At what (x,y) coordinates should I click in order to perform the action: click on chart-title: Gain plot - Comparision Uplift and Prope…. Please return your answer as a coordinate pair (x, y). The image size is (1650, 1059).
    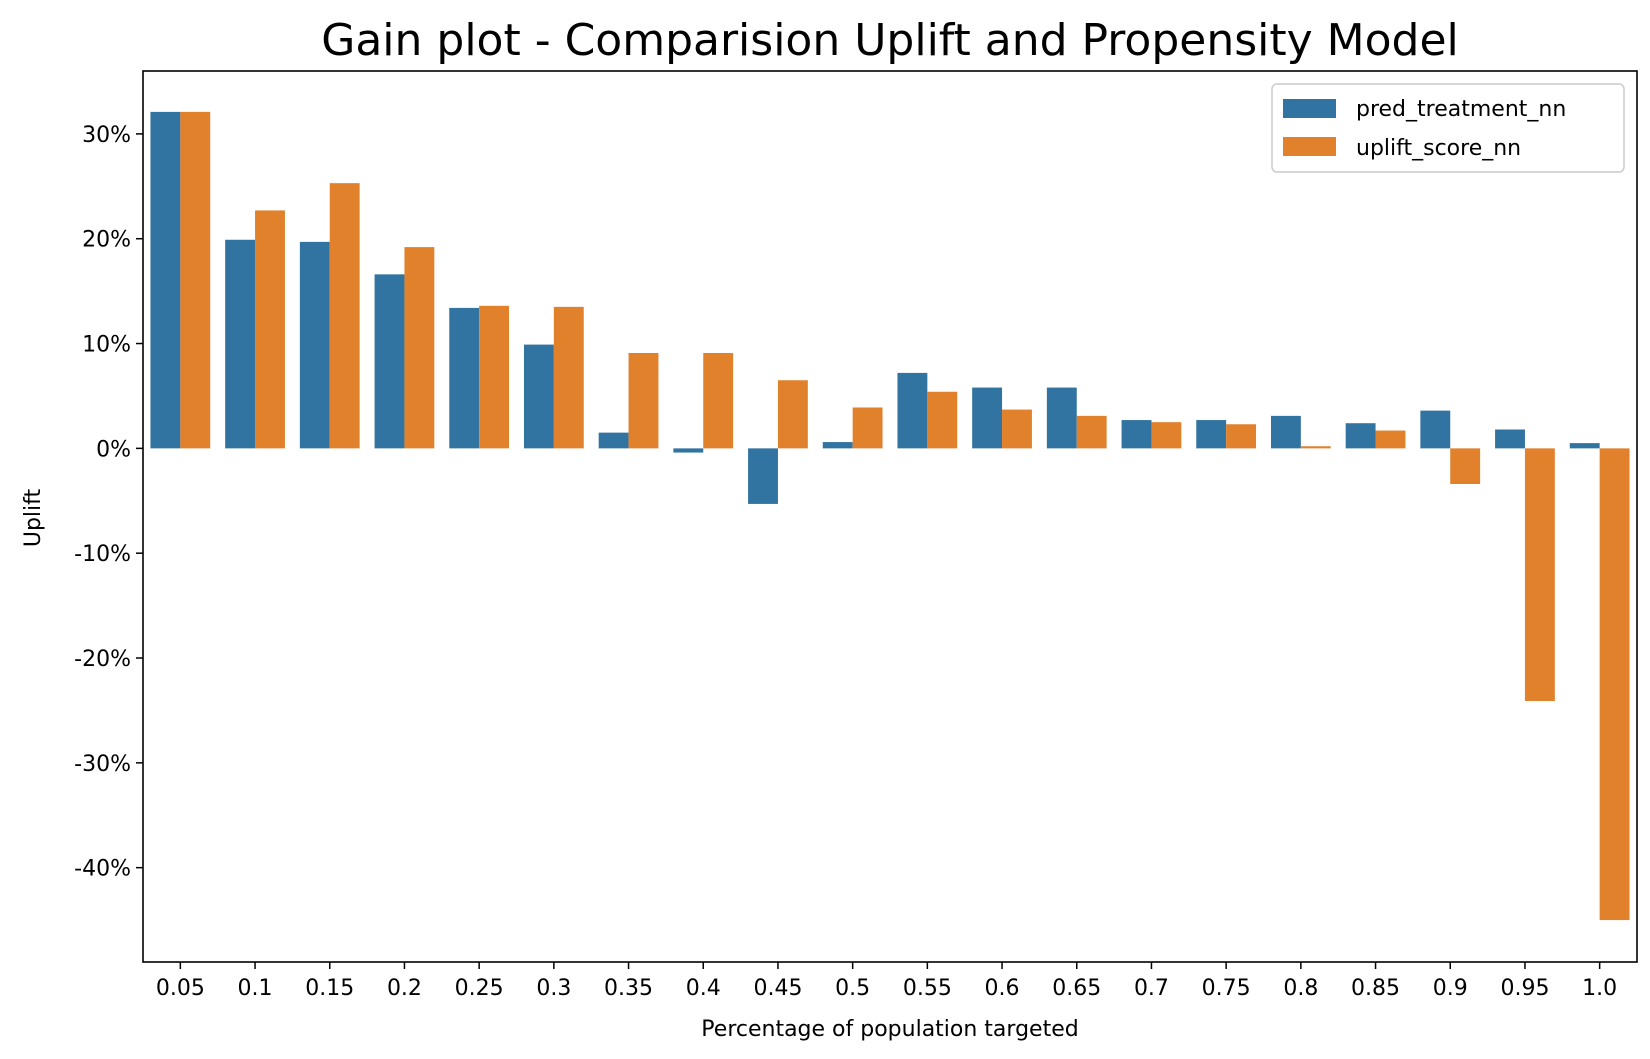
    Looking at the image, I should click on (890, 40).